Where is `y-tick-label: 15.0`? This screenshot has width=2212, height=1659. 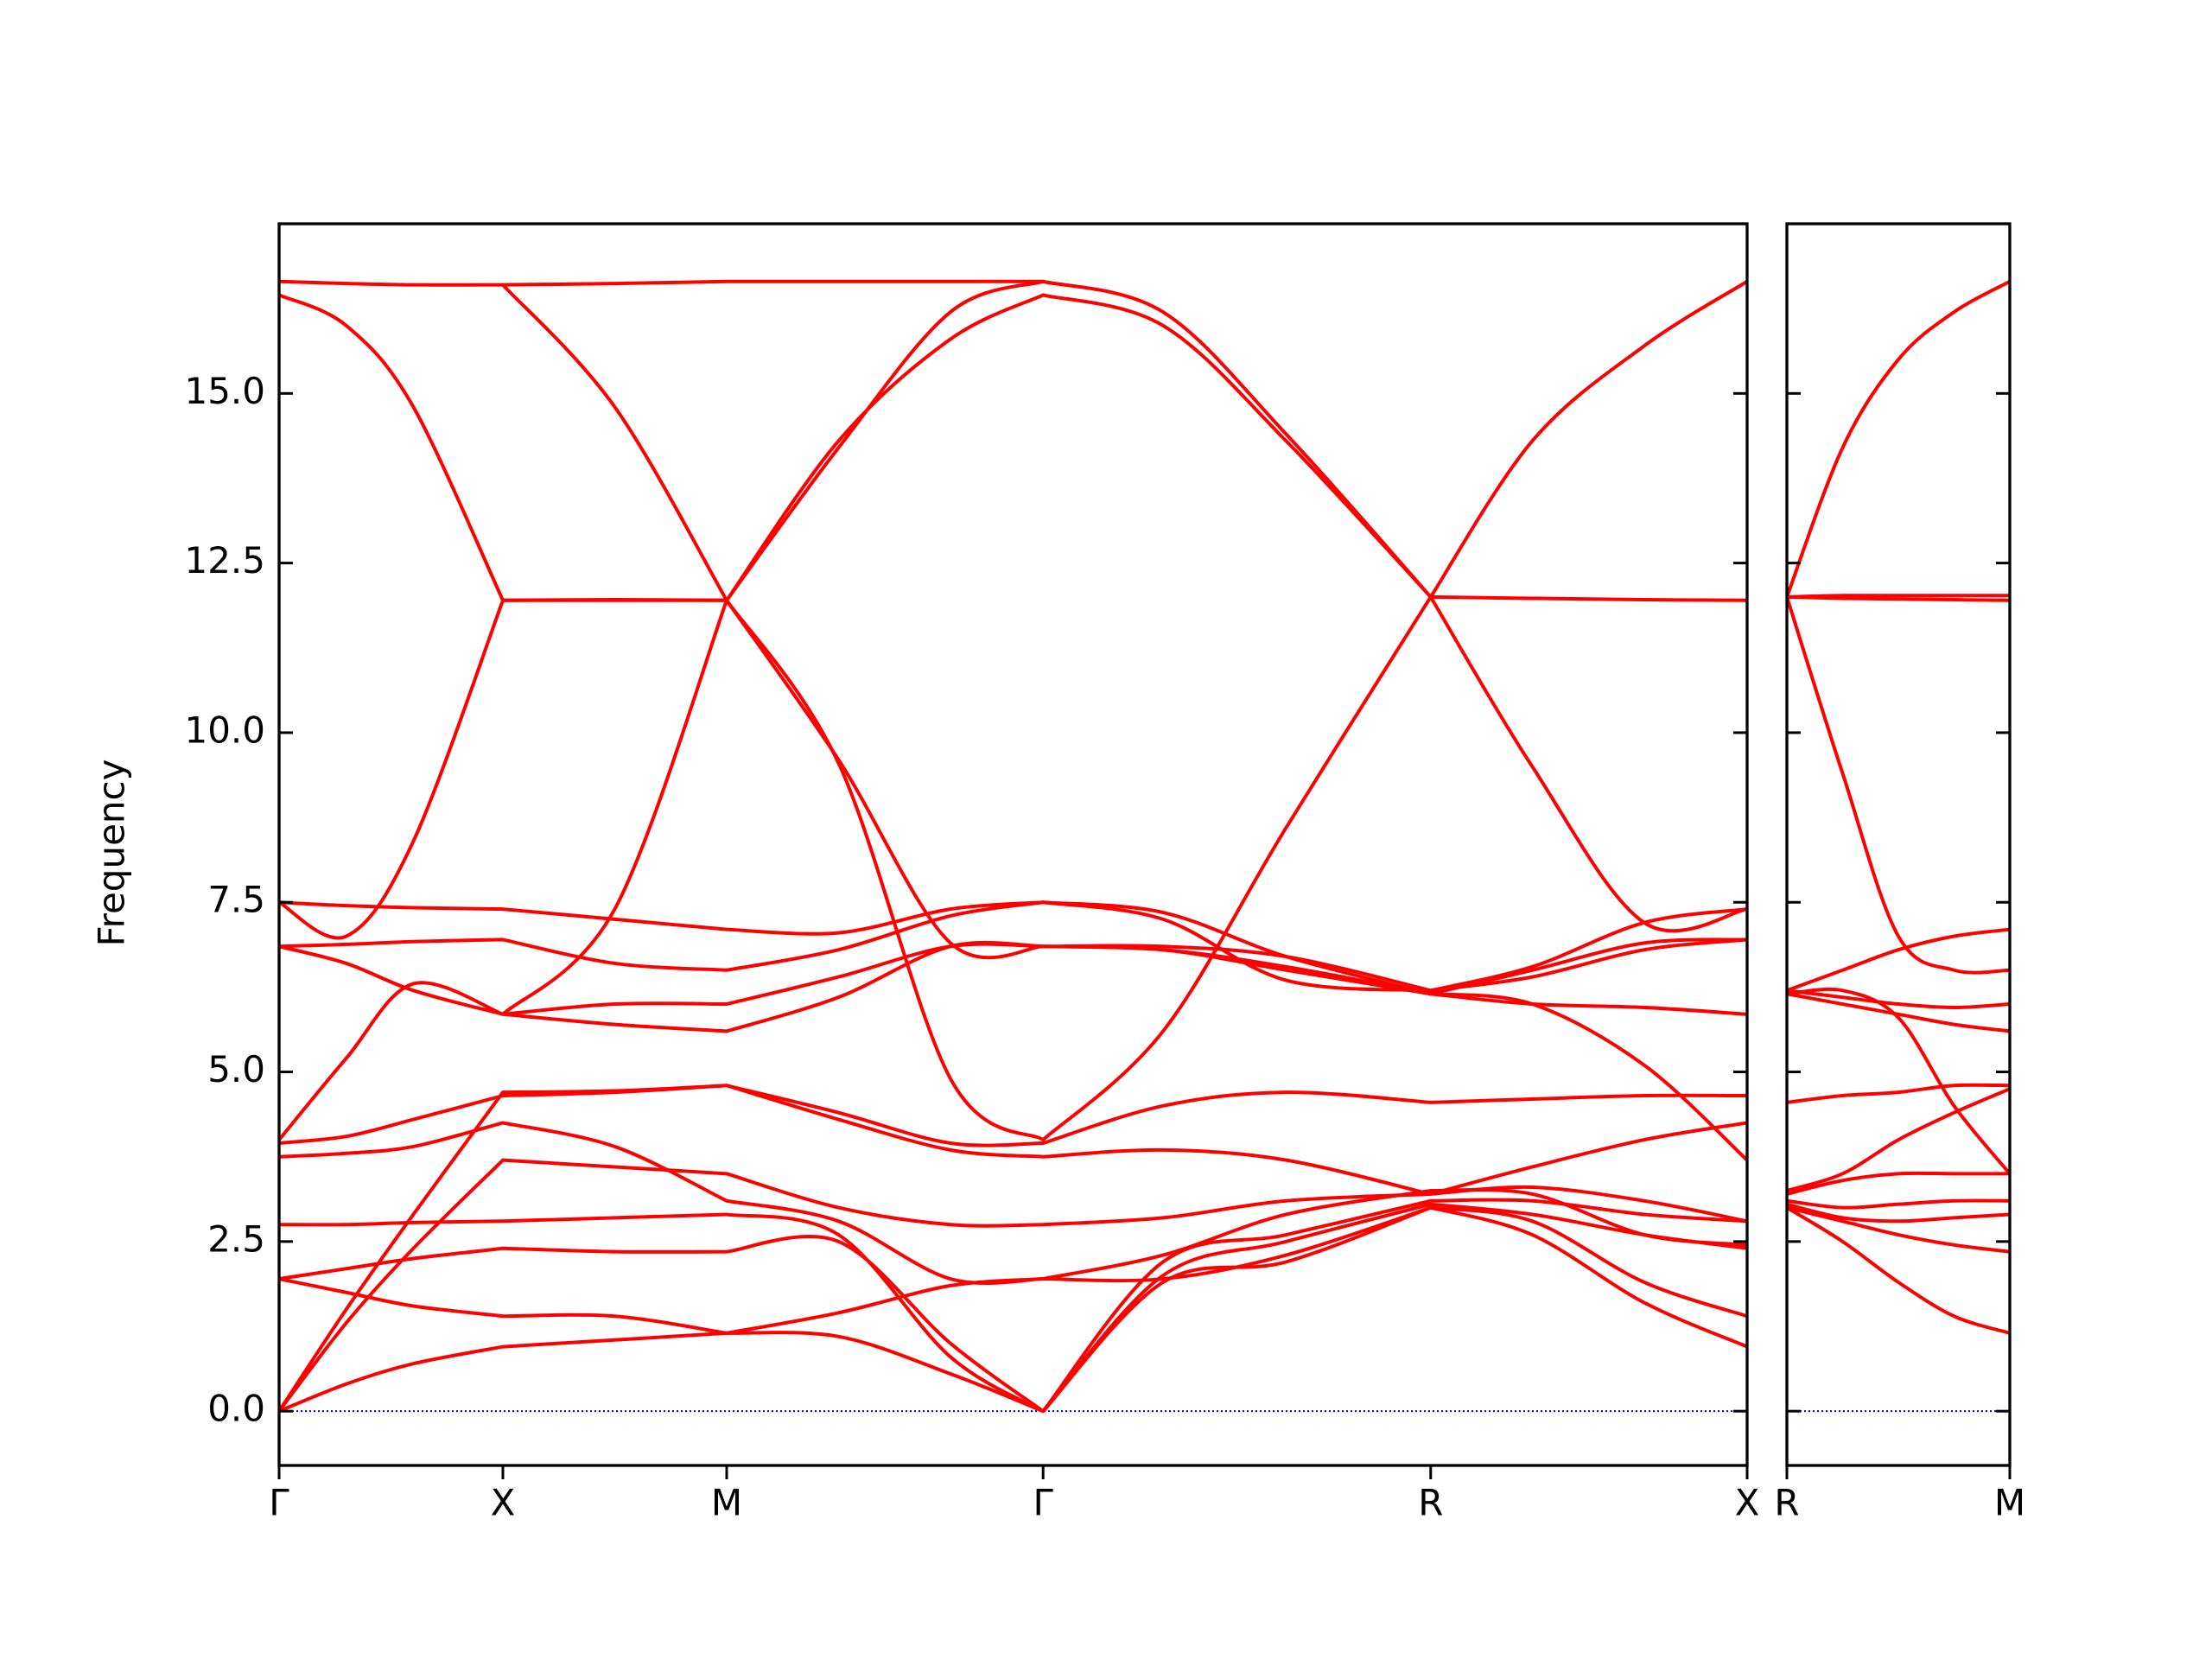
y-tick-label: 15.0 is located at coordinates (224, 391).